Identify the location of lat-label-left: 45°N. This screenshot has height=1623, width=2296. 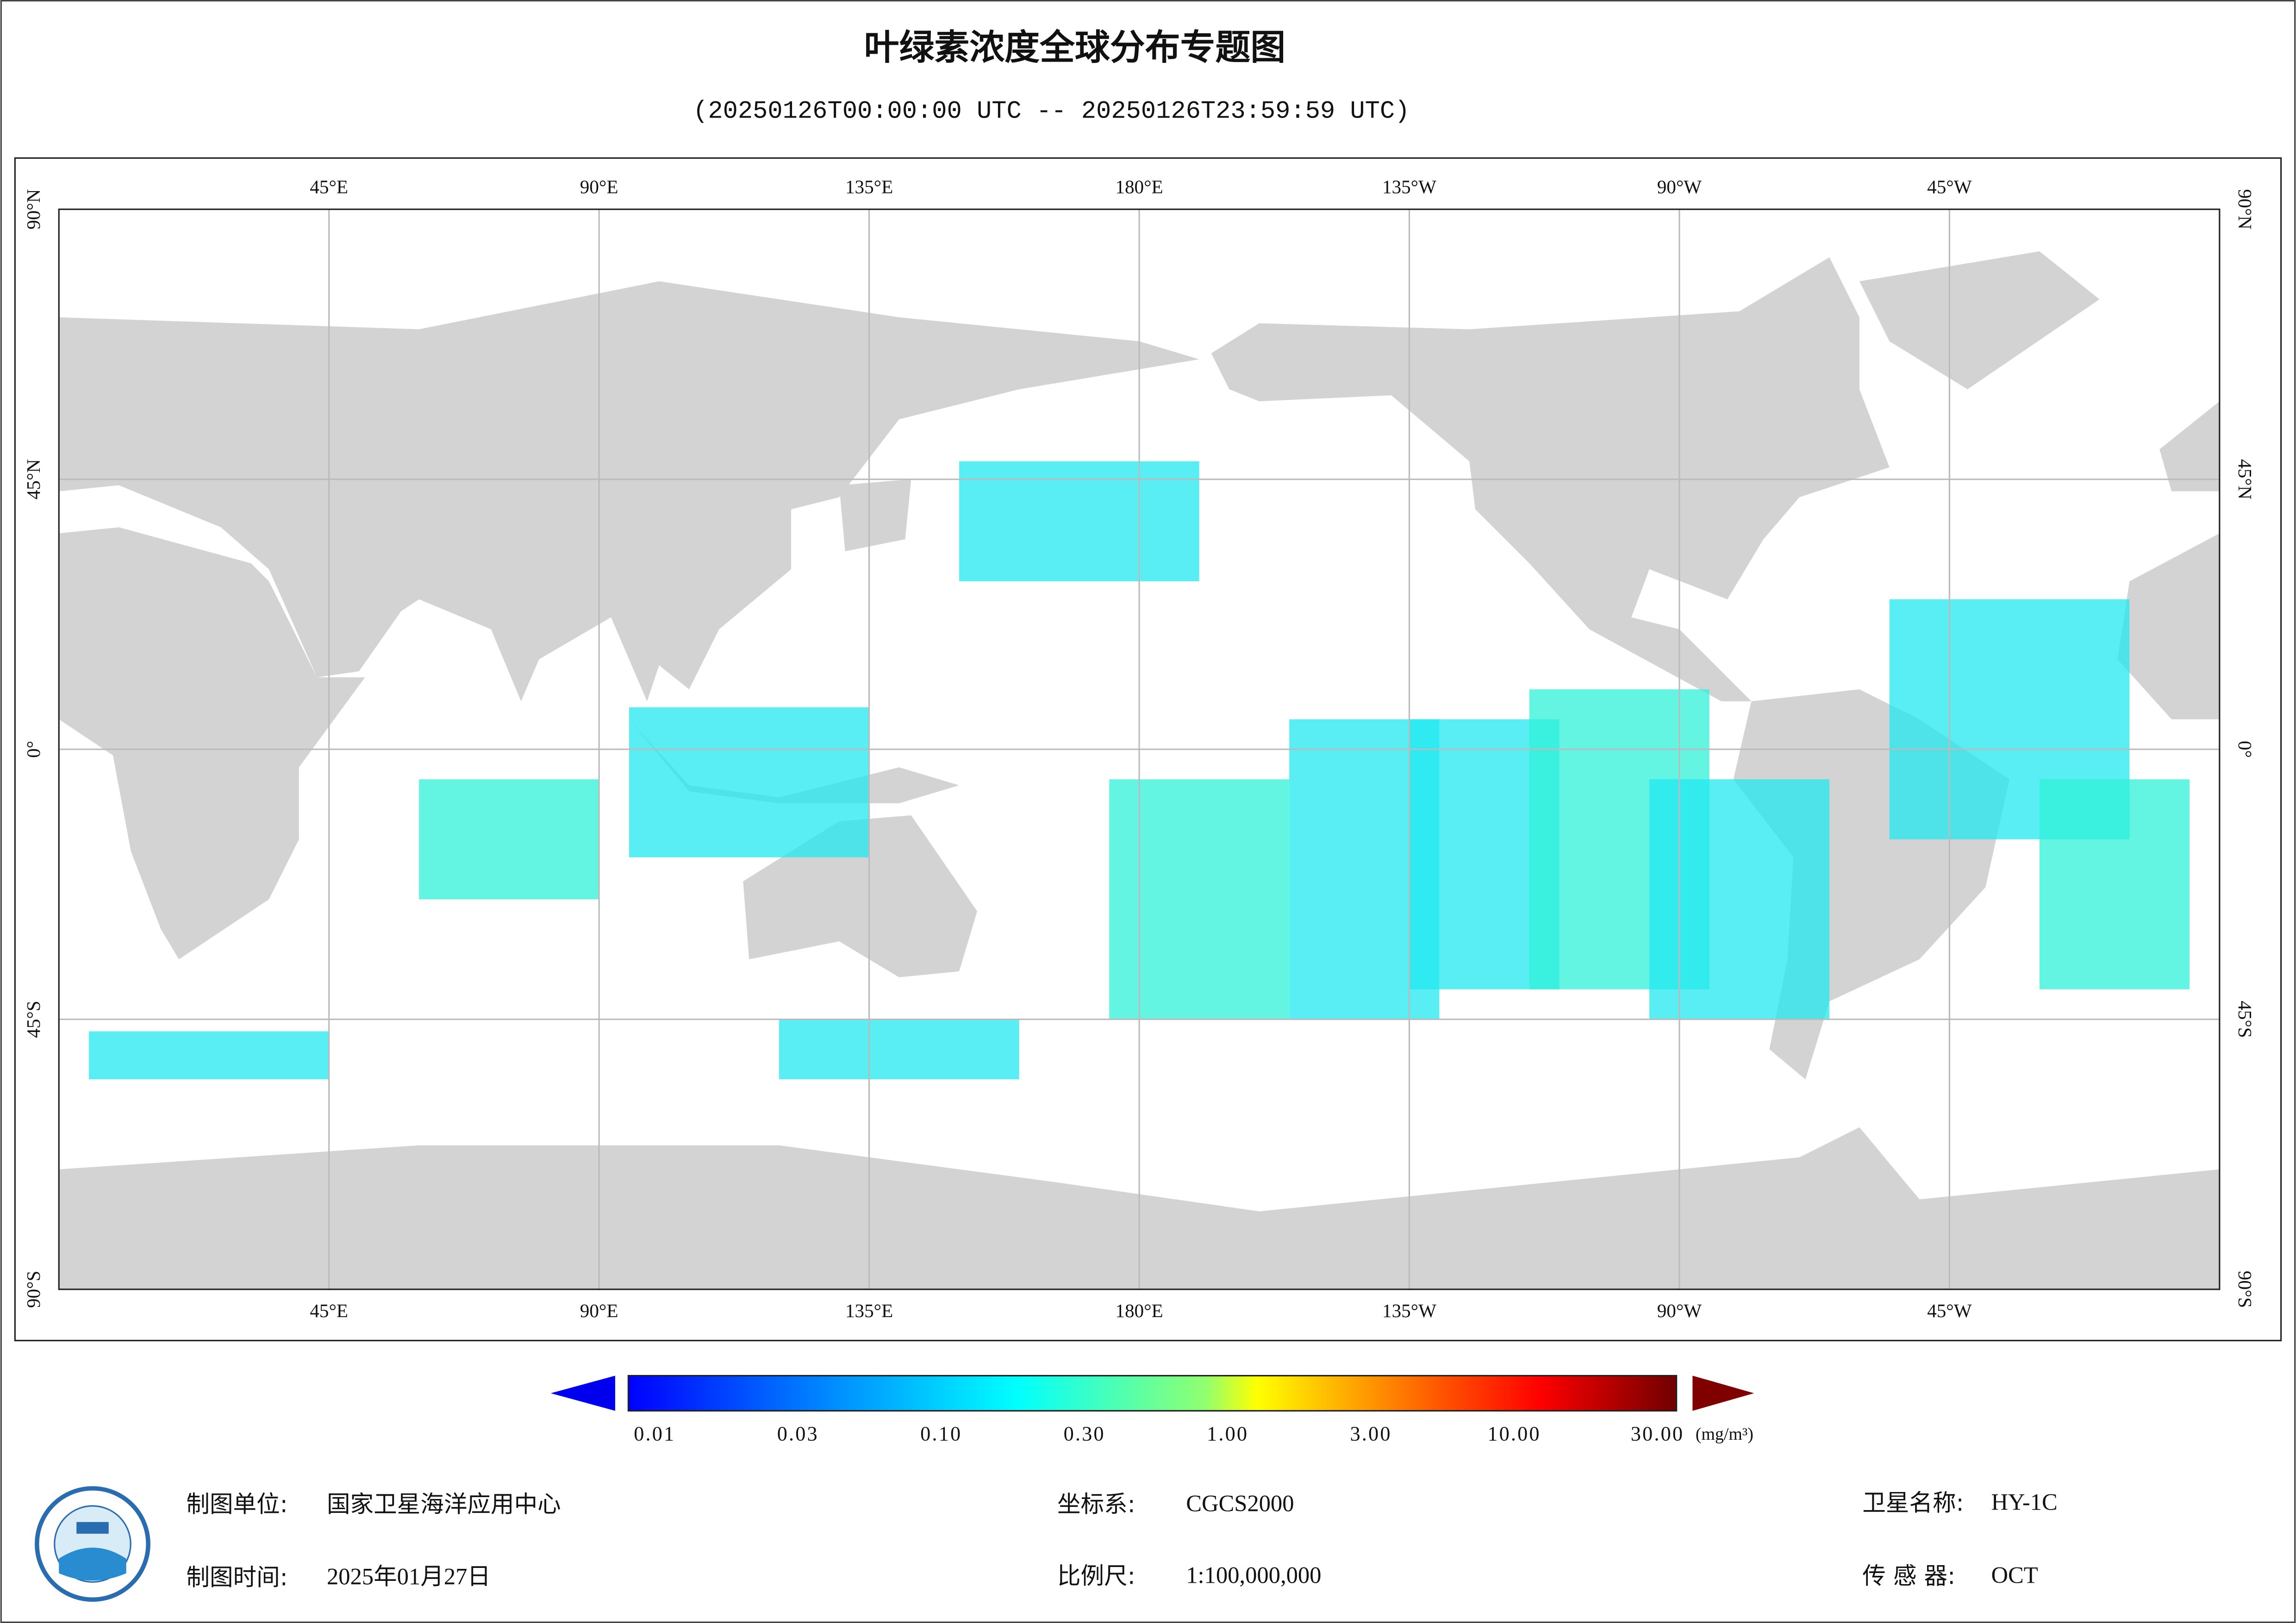
(33, 479).